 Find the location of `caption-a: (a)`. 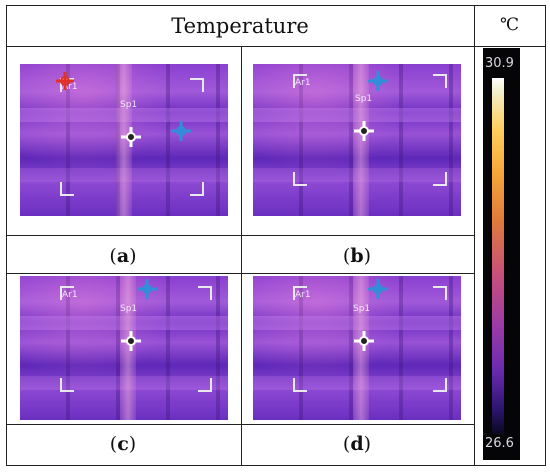

caption-a: (a) is located at coordinates (123, 256).